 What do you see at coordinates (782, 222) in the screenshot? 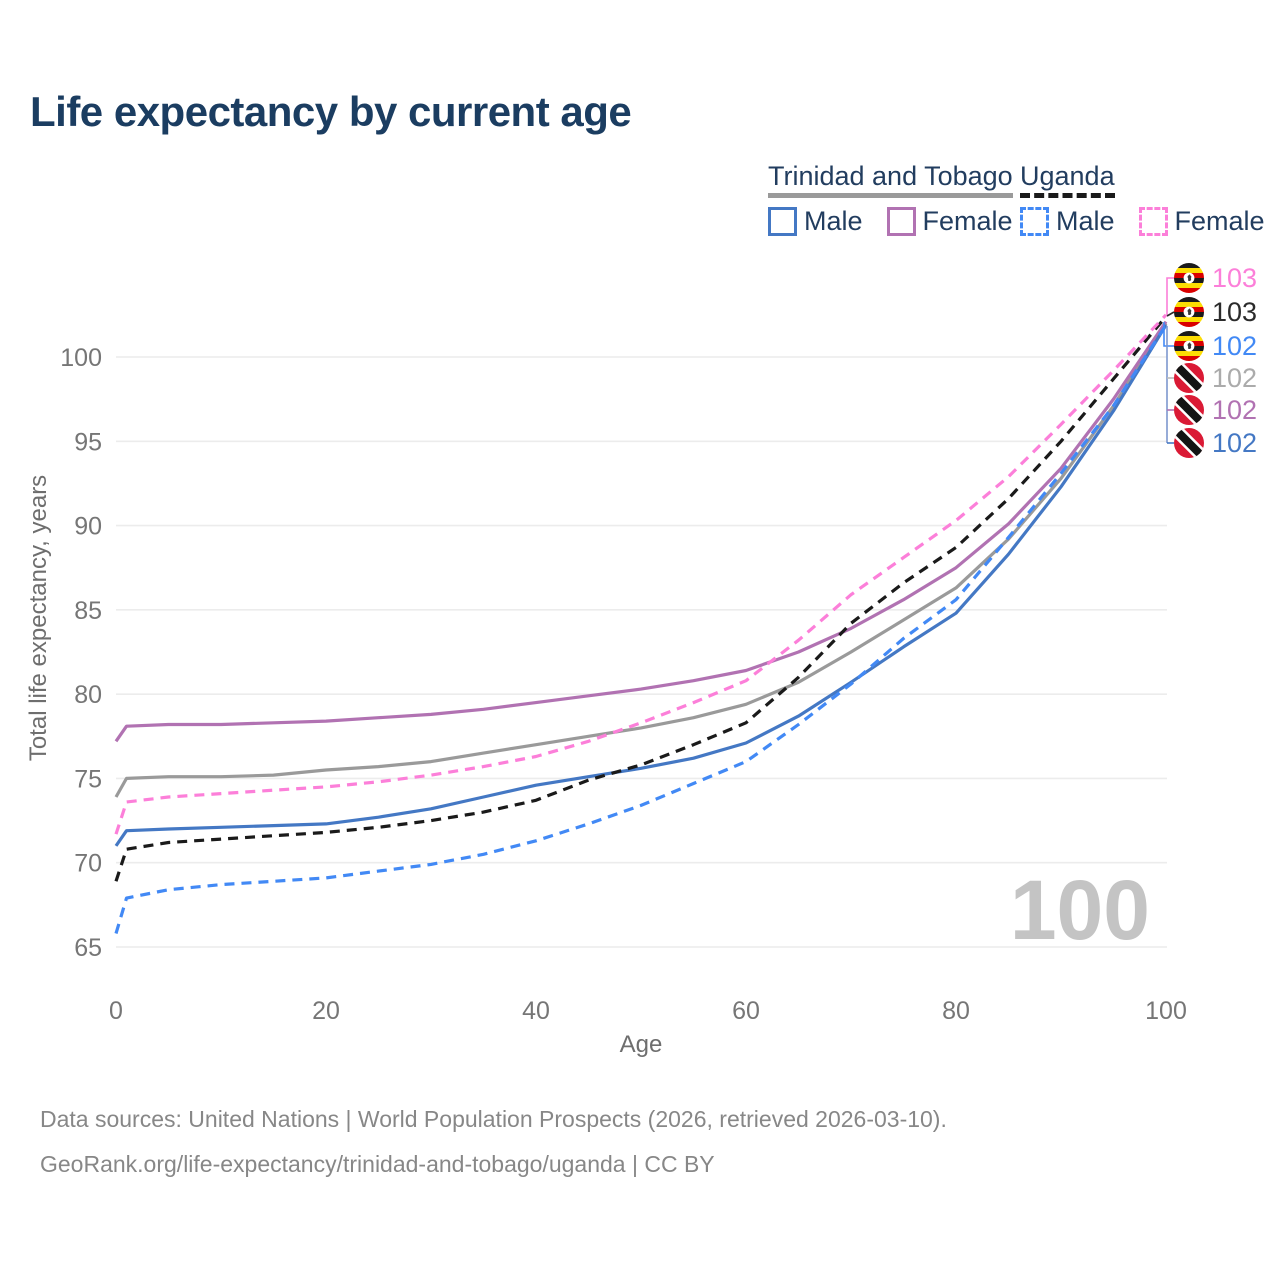
I see `tt-male-swatch-icon` at bounding box center [782, 222].